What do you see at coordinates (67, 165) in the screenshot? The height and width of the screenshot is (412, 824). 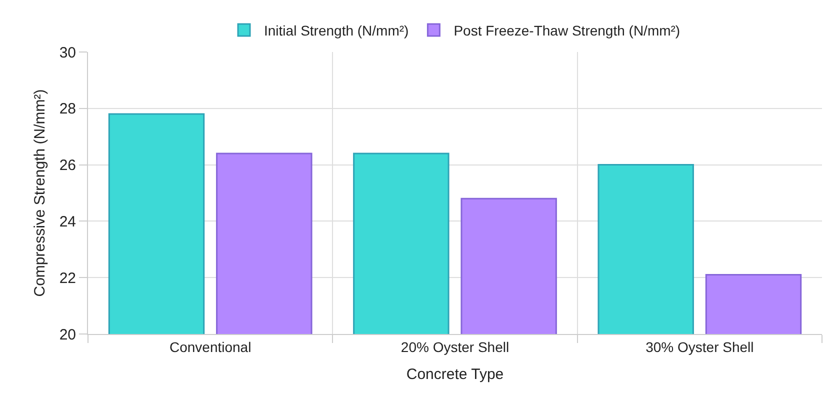 I see `y-tick-label: 26` at bounding box center [67, 165].